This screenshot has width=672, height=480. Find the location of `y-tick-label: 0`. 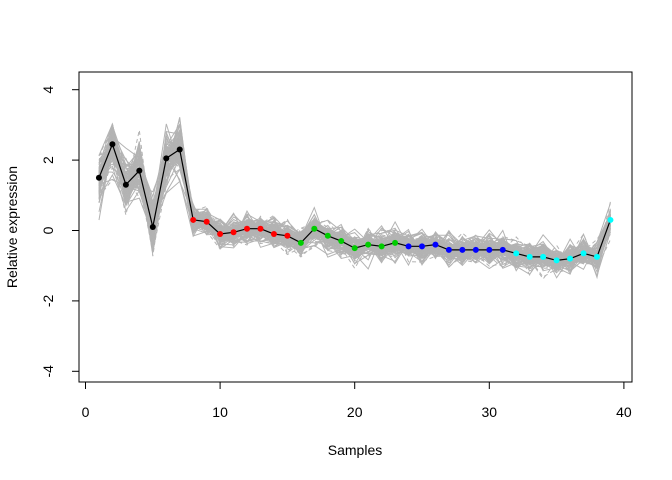

y-tick-label: 0 is located at coordinates (48, 230).